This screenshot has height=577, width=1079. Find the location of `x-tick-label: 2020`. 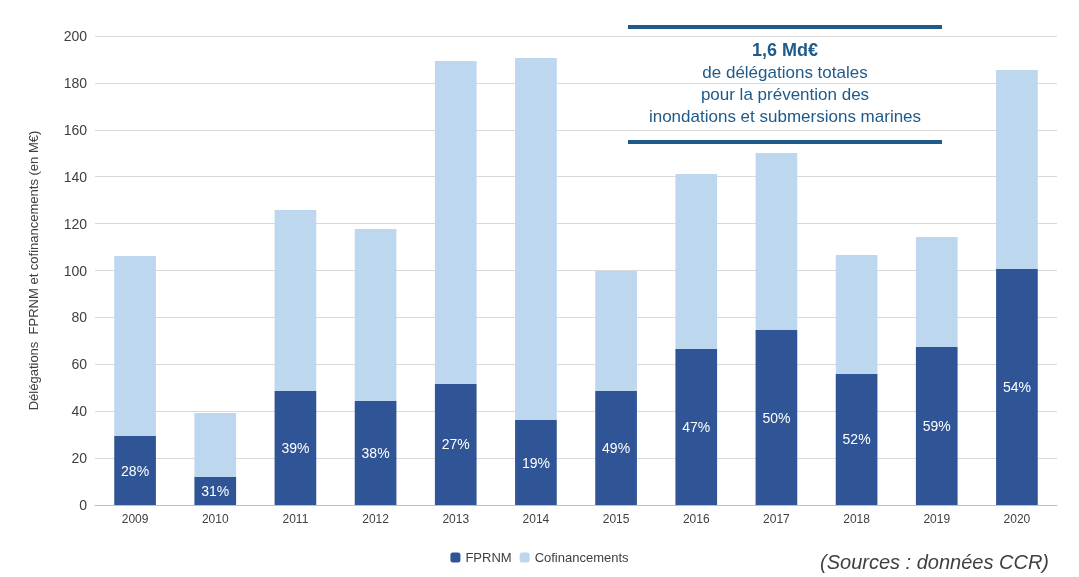

x-tick-label: 2020 is located at coordinates (1017, 519).